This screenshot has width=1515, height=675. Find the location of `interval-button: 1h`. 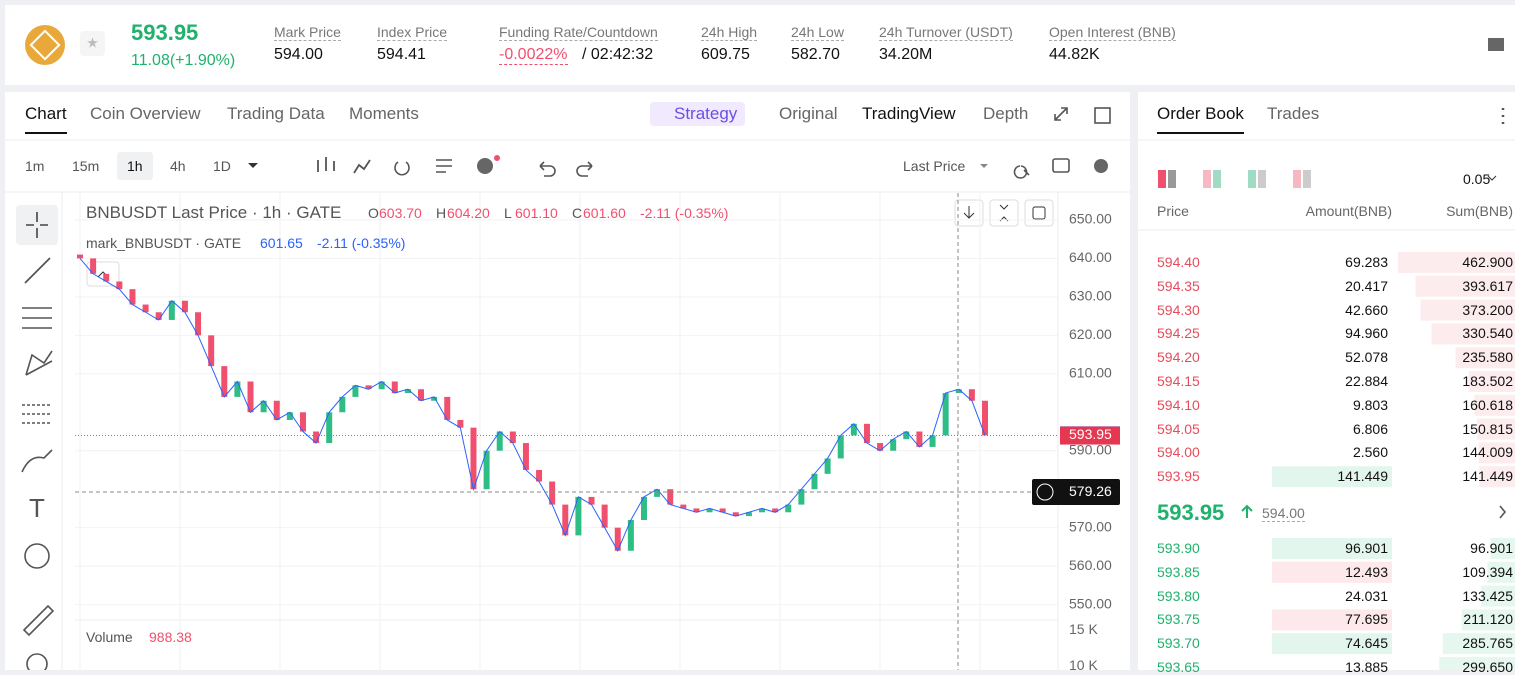

interval-button: 1h is located at coordinates (135, 166).